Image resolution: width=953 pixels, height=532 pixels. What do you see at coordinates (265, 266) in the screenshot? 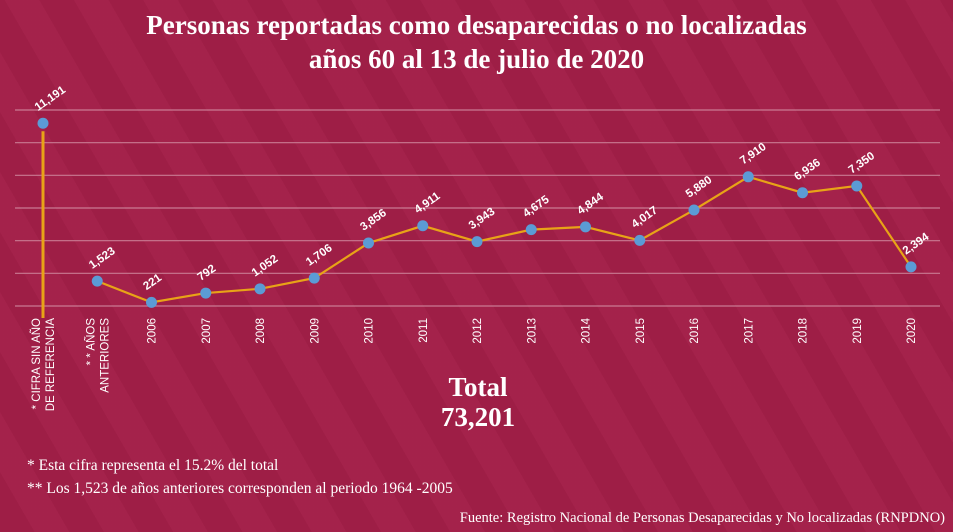
I see `data-label: 1,052` at bounding box center [265, 266].